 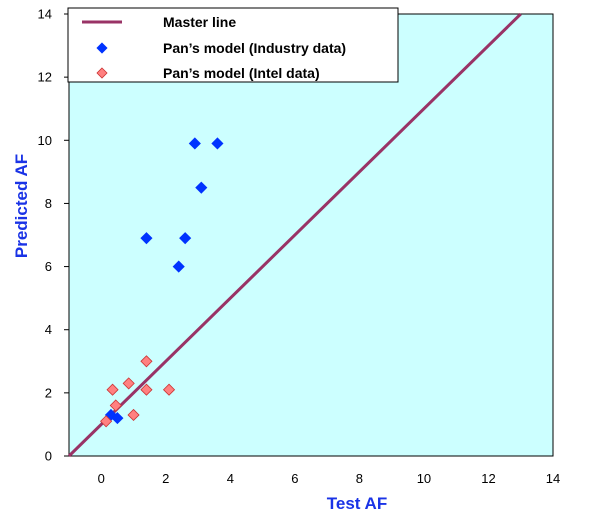 I want to click on y-tick-label: 0, so click(x=48, y=456).